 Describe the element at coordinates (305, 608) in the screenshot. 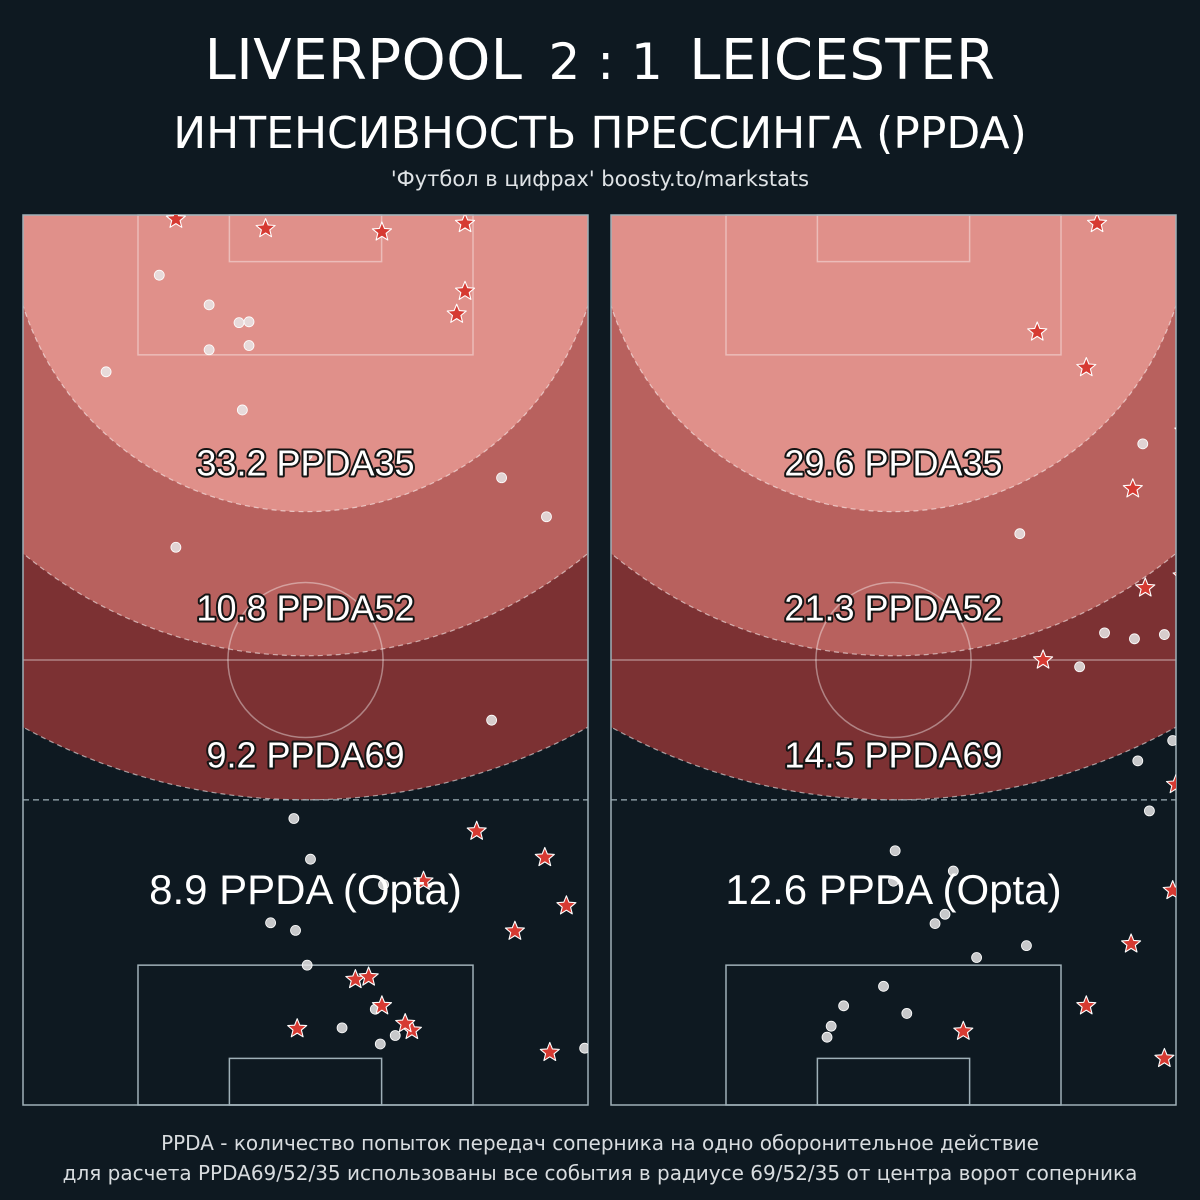

I see `zone-label-ppda52: 10.8 PPDA52` at that location.